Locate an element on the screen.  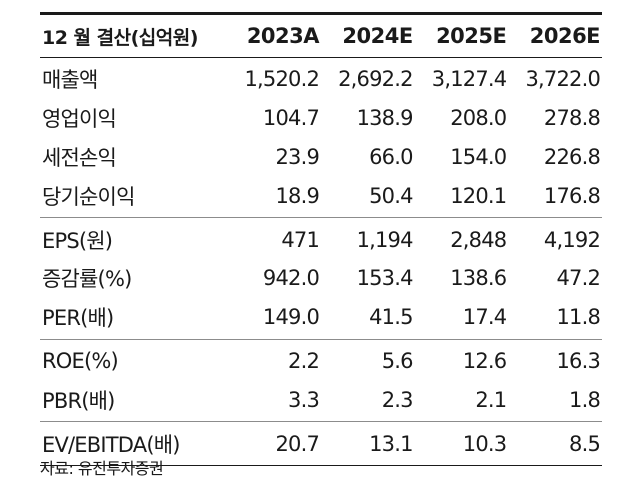
header-label: 12 월 결산(십억원) is located at coordinates (120, 37).